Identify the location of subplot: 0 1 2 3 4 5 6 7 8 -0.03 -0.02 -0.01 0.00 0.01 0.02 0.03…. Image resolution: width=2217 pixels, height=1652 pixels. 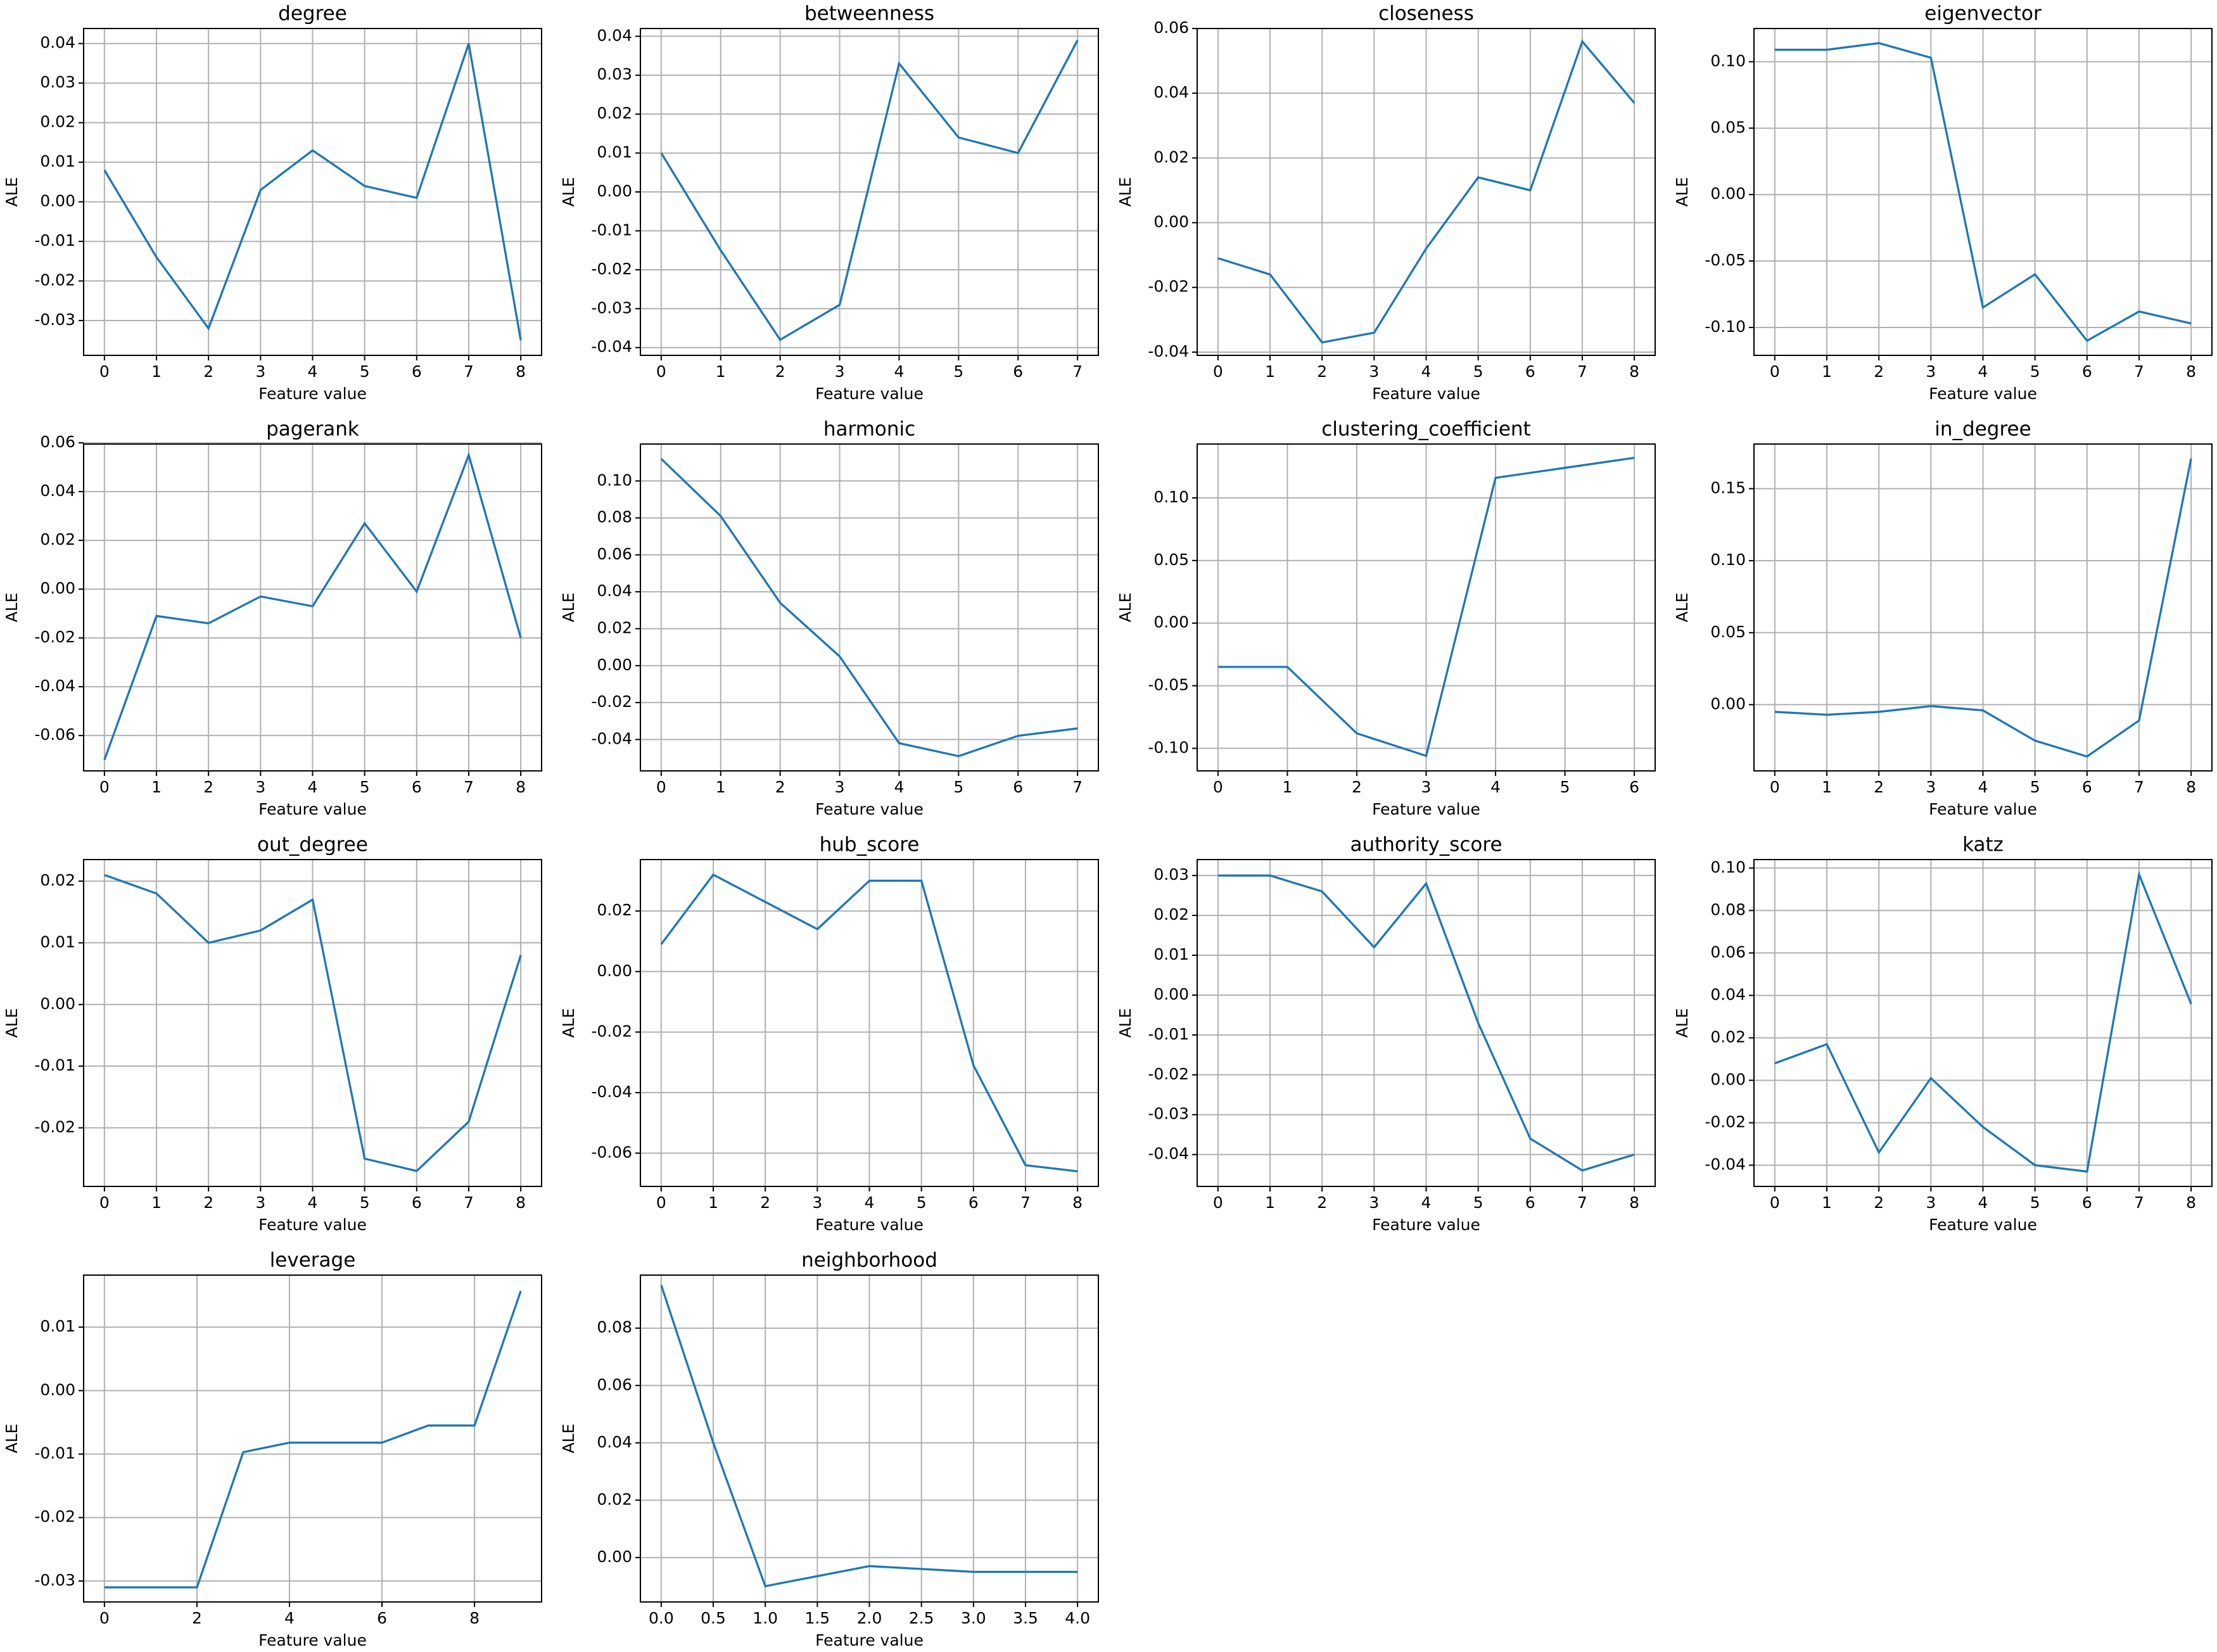
(272, 203).